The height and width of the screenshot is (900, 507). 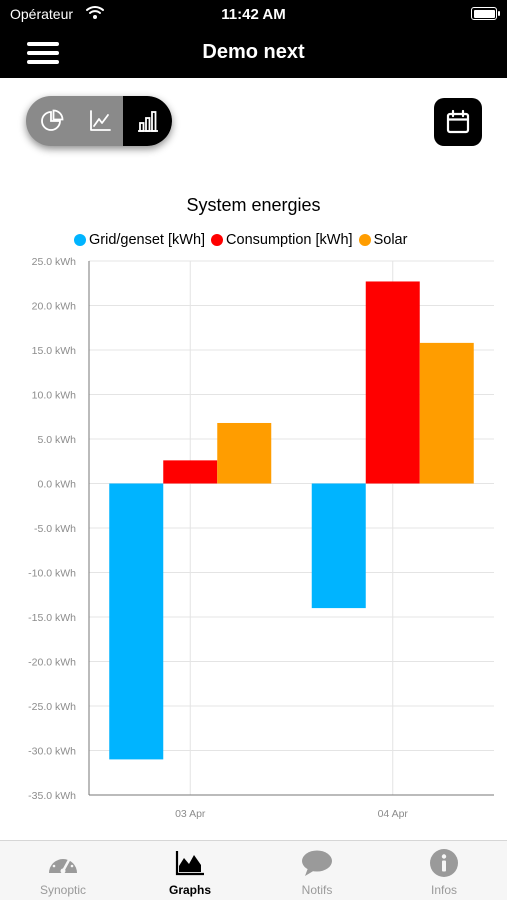 I want to click on nav-bar: Demo next, so click(x=253, y=53).